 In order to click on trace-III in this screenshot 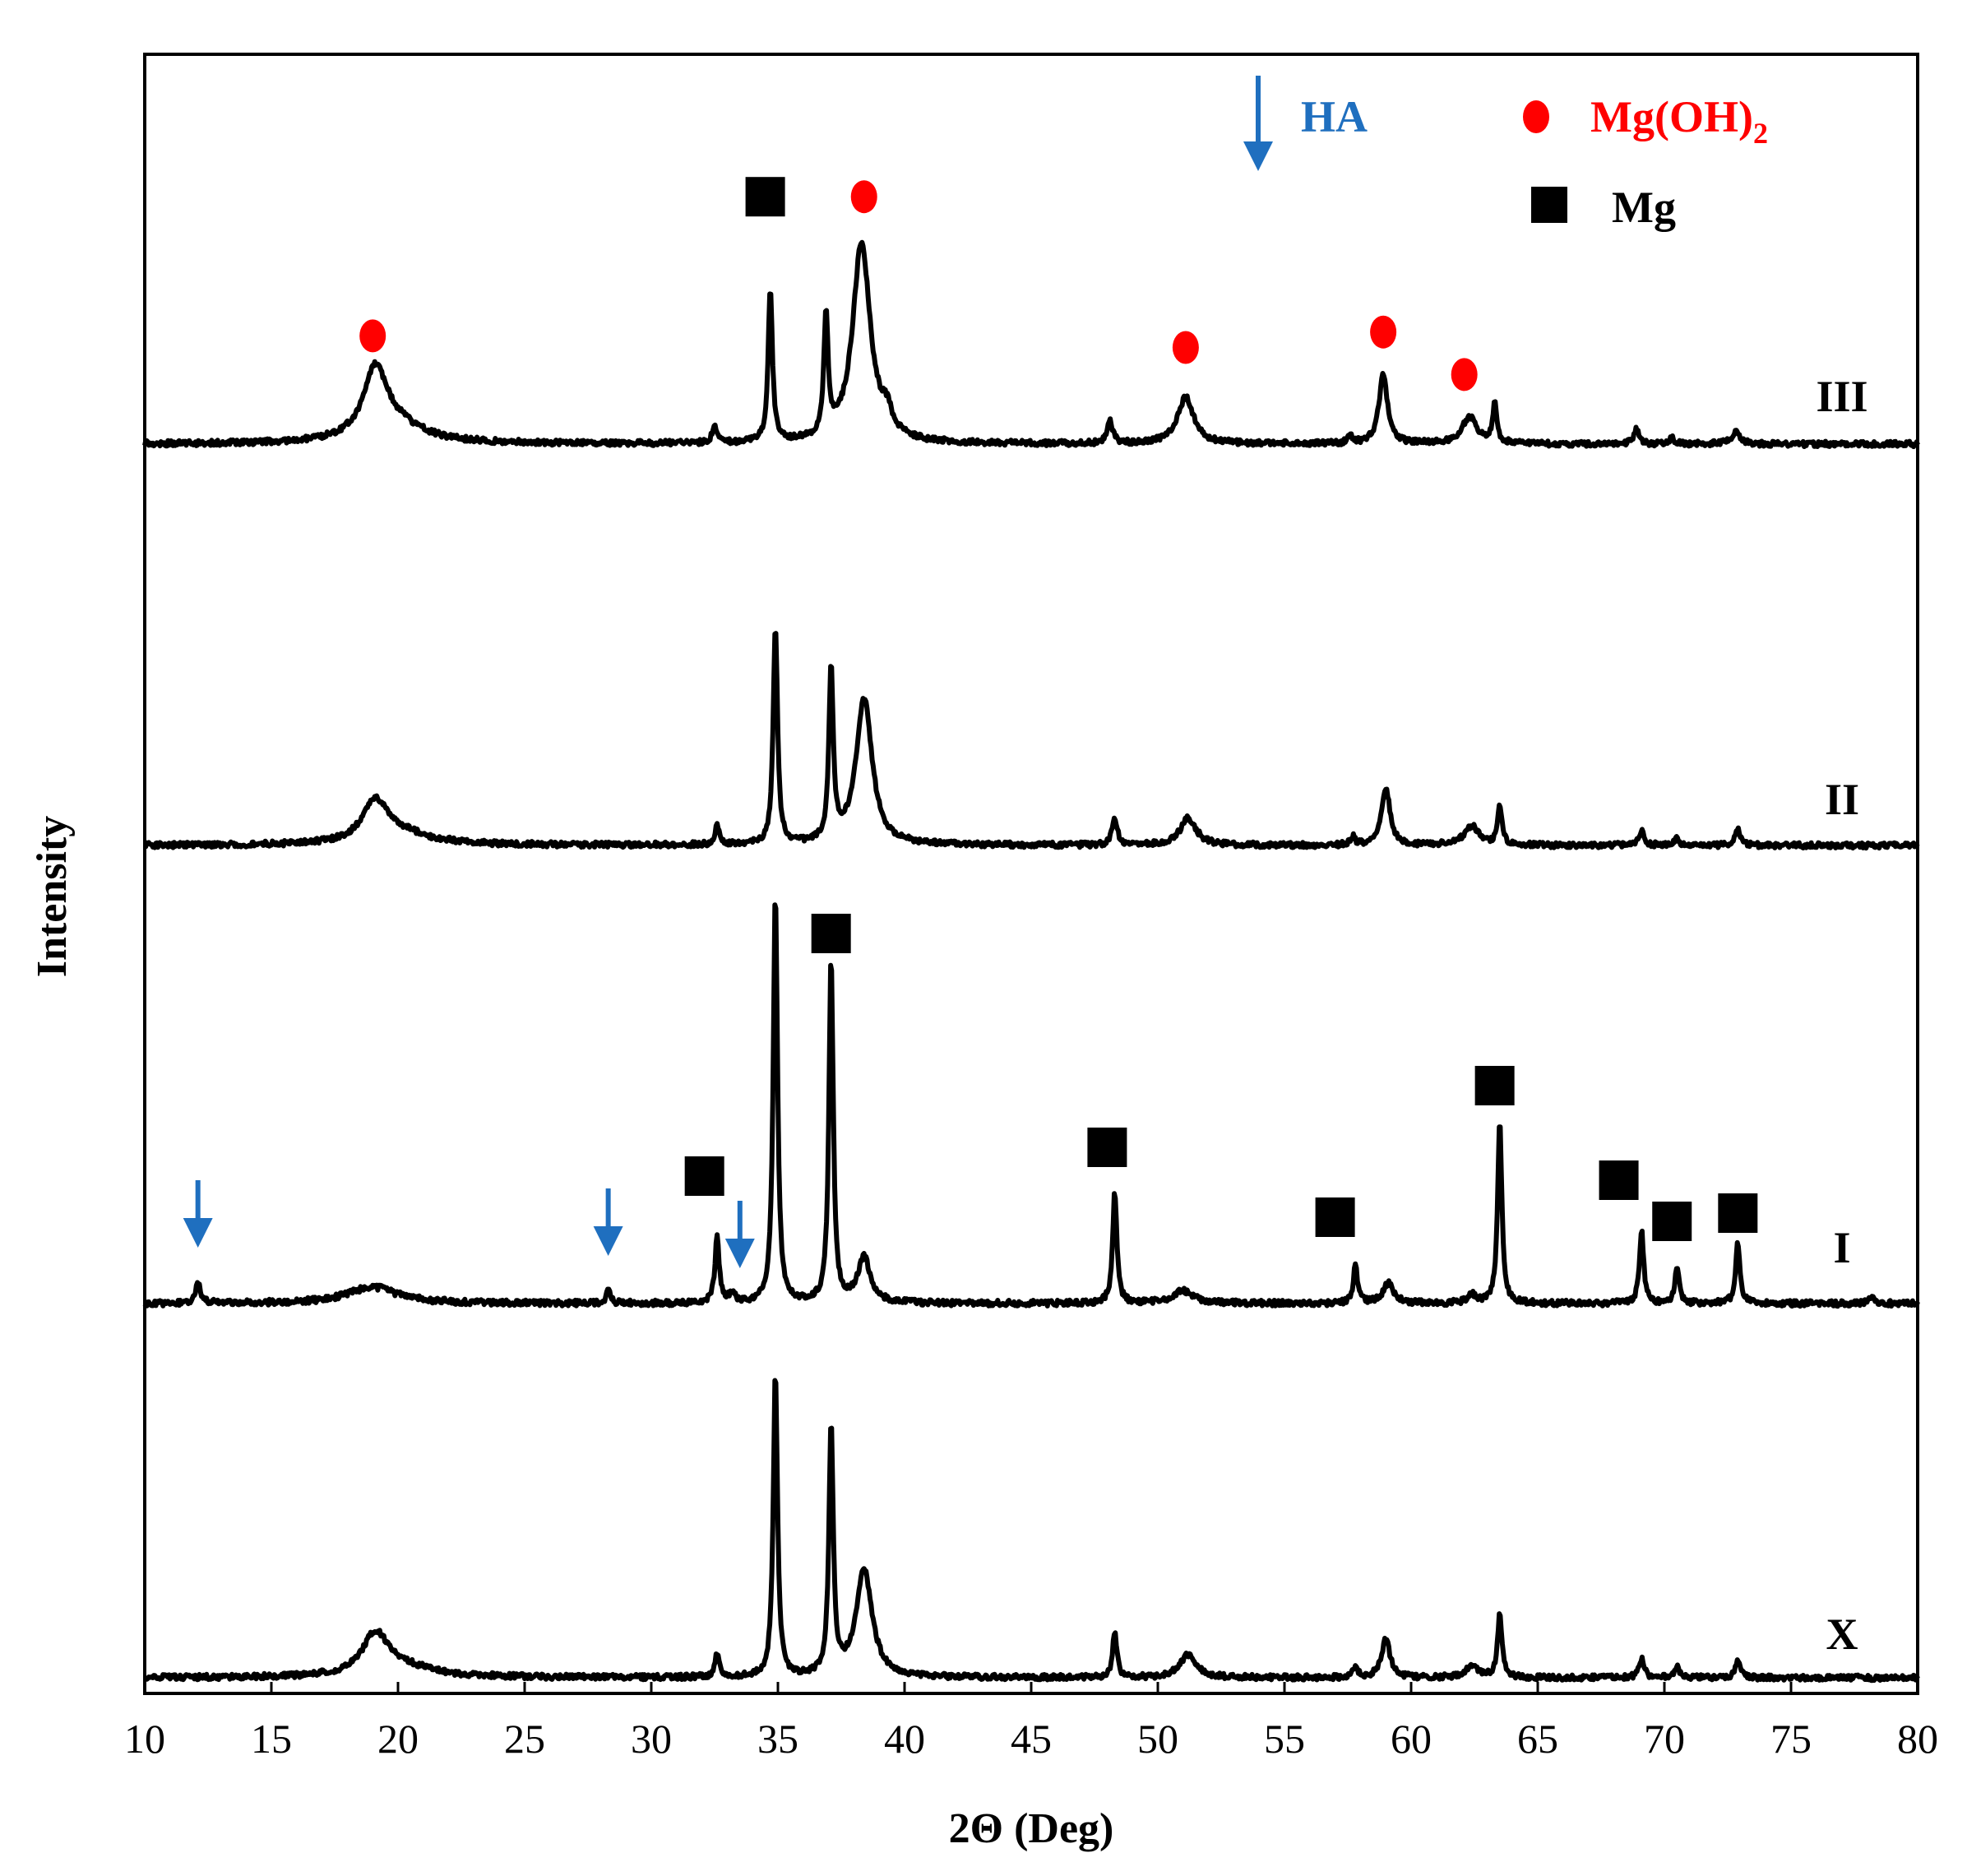, I will do `click(1031, 344)`.